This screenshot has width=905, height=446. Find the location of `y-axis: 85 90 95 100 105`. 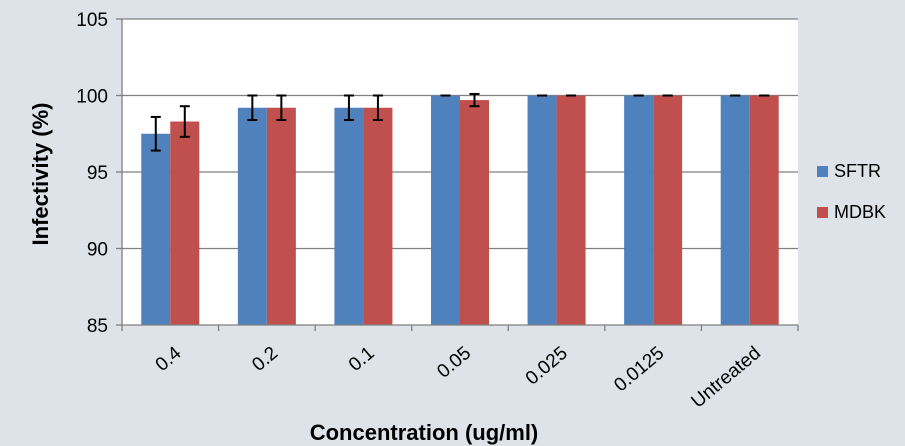

y-axis: 85 90 95 100 105 is located at coordinates (99, 173).